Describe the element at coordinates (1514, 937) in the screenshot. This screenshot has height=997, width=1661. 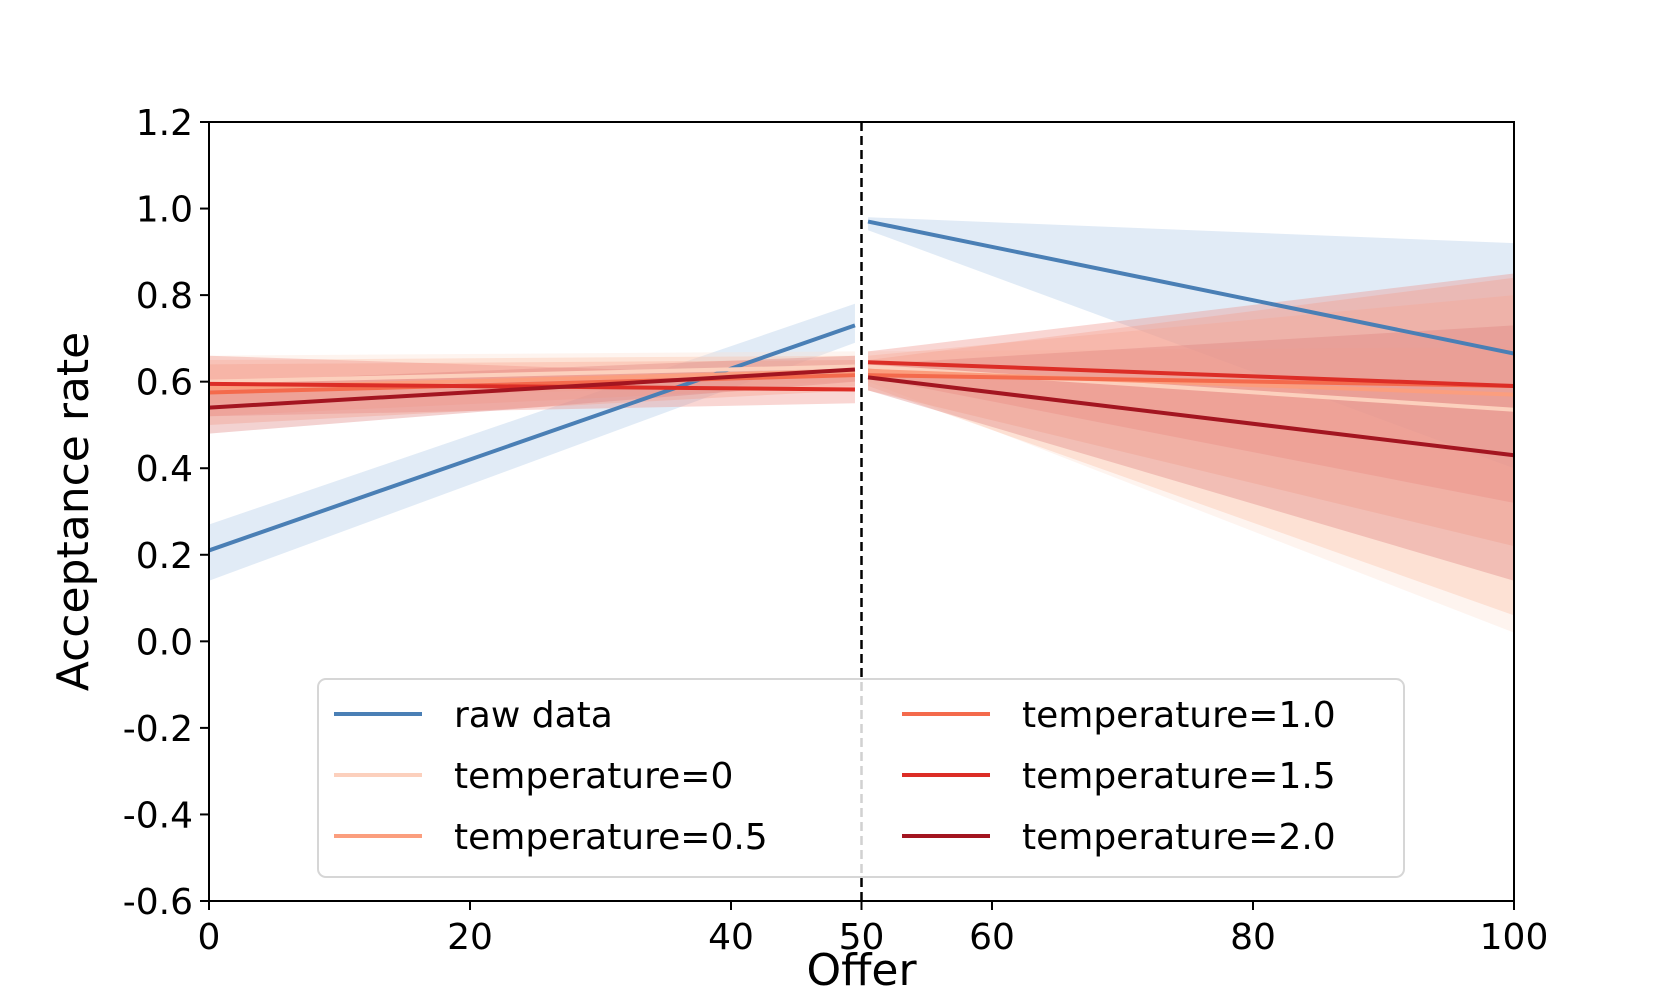
I see `x-tick-label: 100` at that location.